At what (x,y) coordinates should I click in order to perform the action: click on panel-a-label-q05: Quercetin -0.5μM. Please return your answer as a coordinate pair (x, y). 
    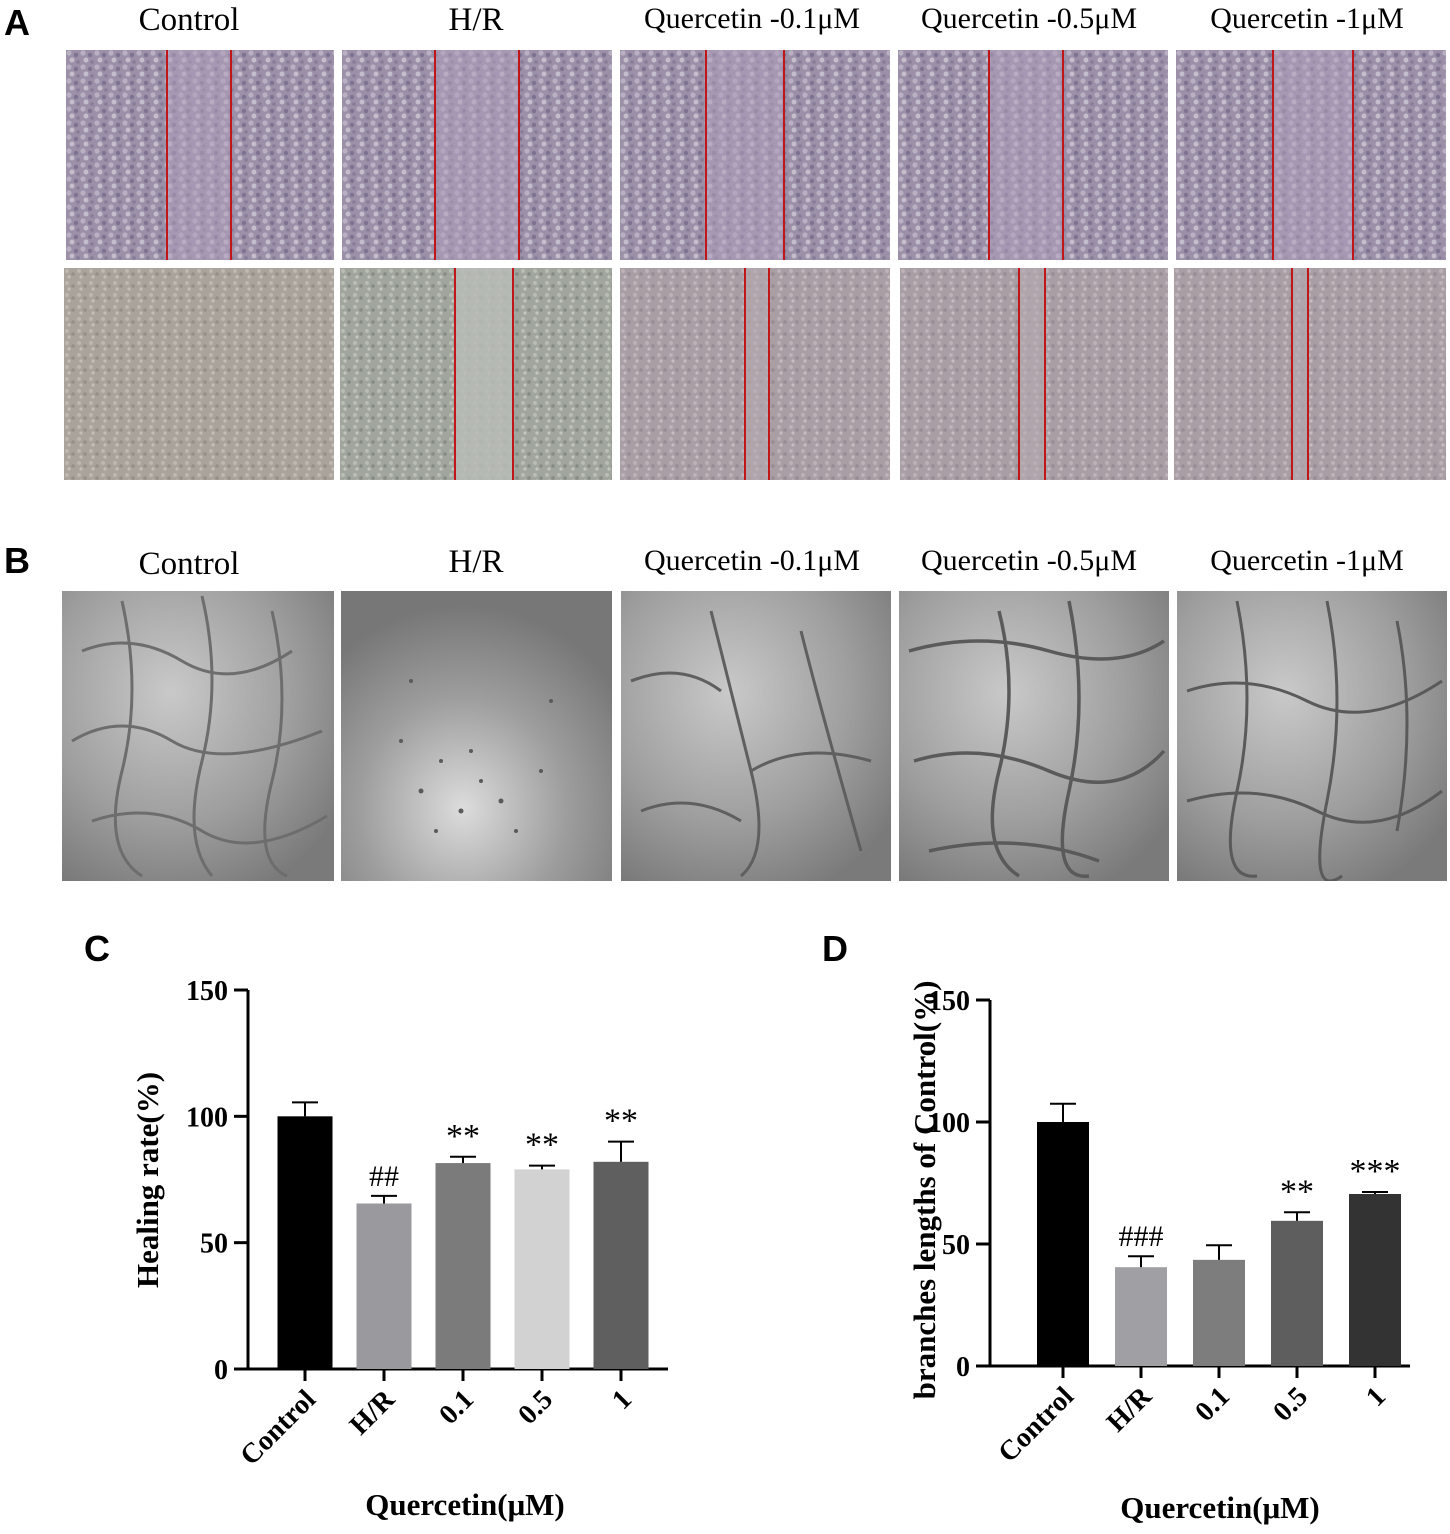
    Looking at the image, I should click on (1029, 18).